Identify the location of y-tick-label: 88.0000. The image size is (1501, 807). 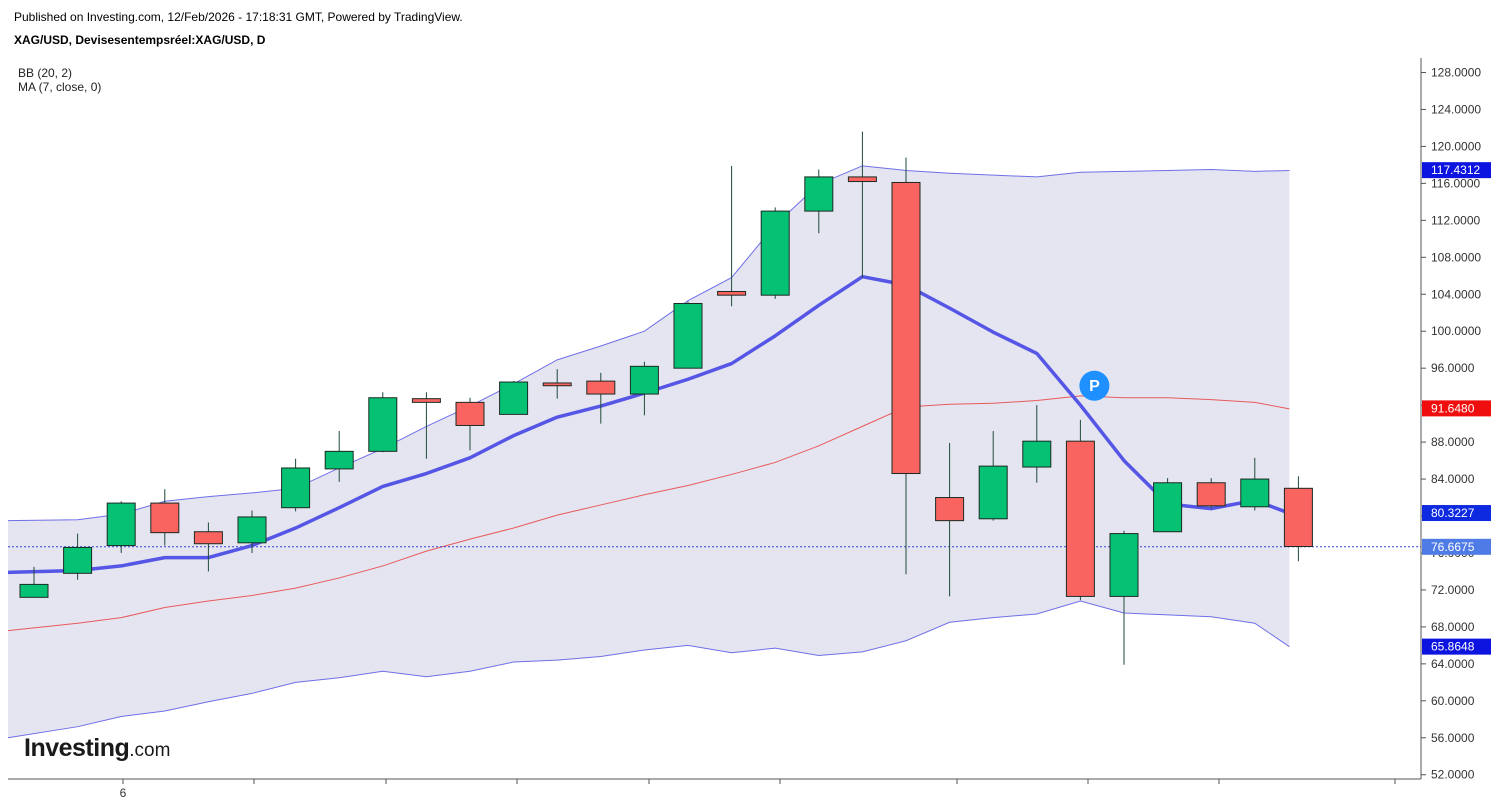
(1453, 442).